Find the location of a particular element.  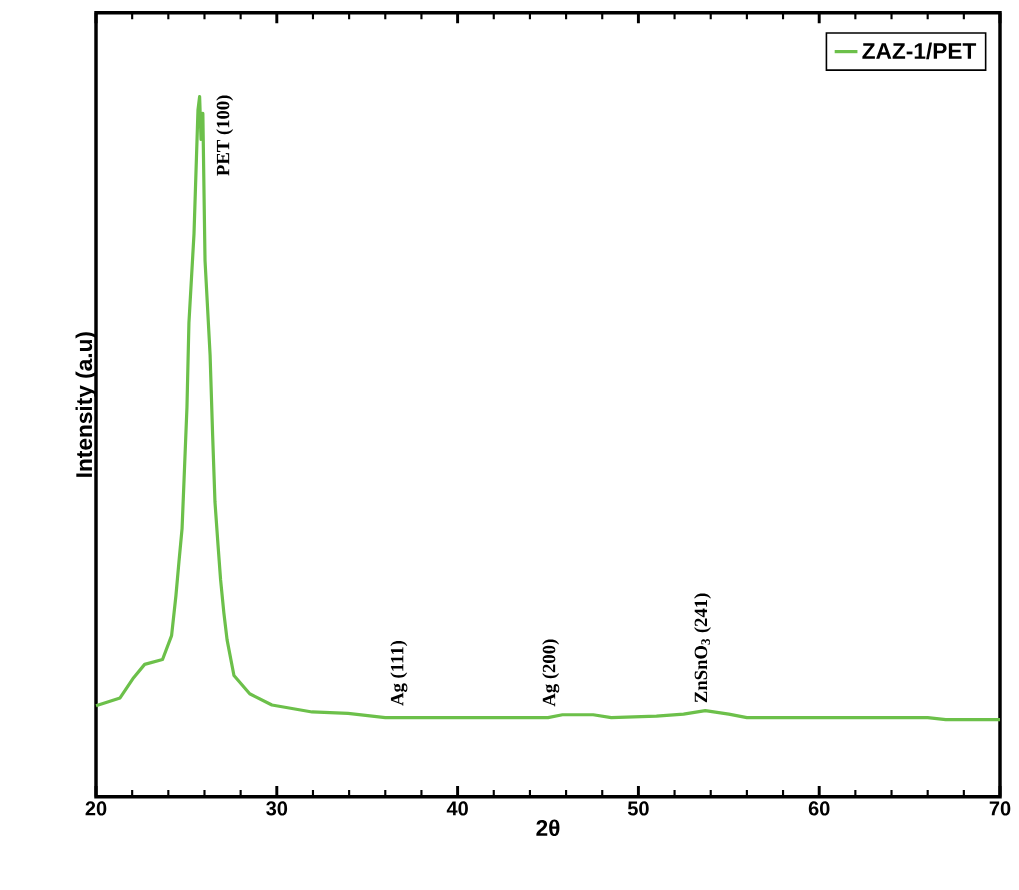

x-tick-label: 30 is located at coordinates (277, 808).